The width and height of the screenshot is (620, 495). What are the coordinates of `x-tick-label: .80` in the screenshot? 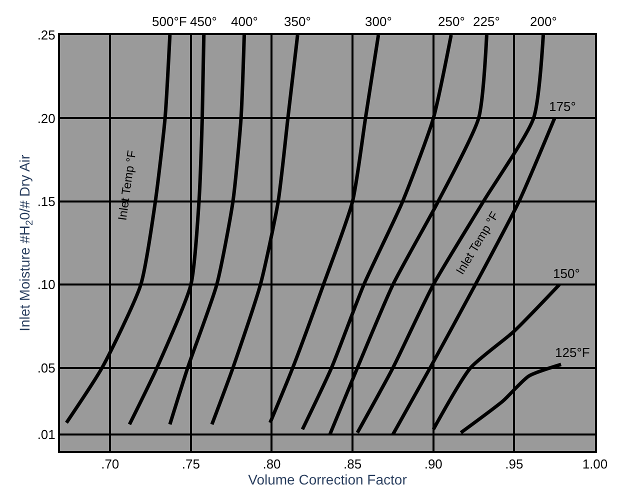 It's located at (271, 464).